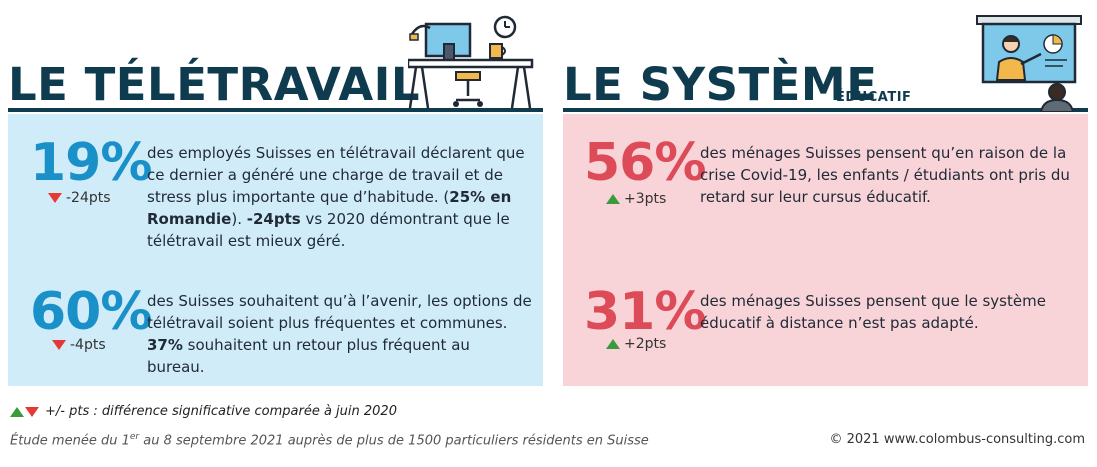  I want to click on stat-delta: -24pts, so click(79, 198).